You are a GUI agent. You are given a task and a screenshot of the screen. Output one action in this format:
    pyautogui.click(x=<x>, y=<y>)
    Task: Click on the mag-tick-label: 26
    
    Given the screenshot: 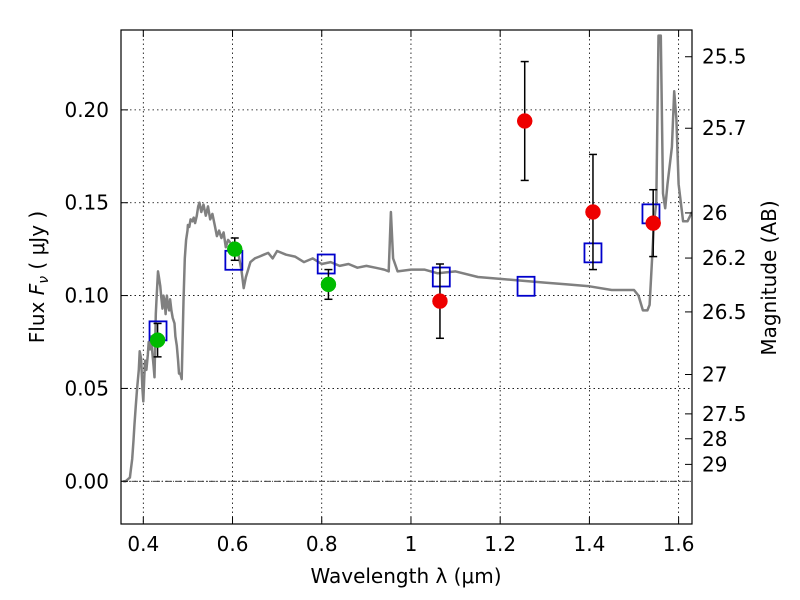 What is the action you would take?
    pyautogui.click(x=714, y=213)
    